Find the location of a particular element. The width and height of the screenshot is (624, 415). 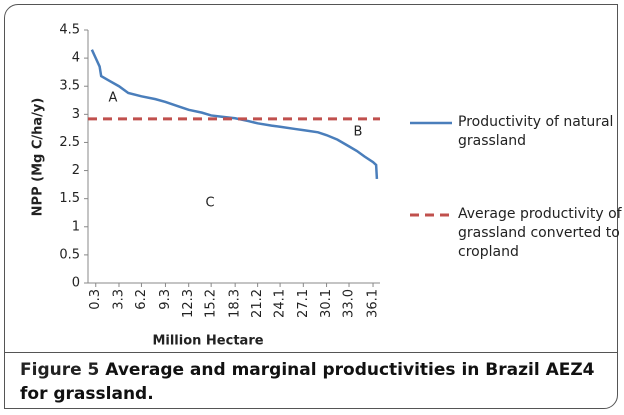

x-tick-label: 15.2 is located at coordinates (211, 303).